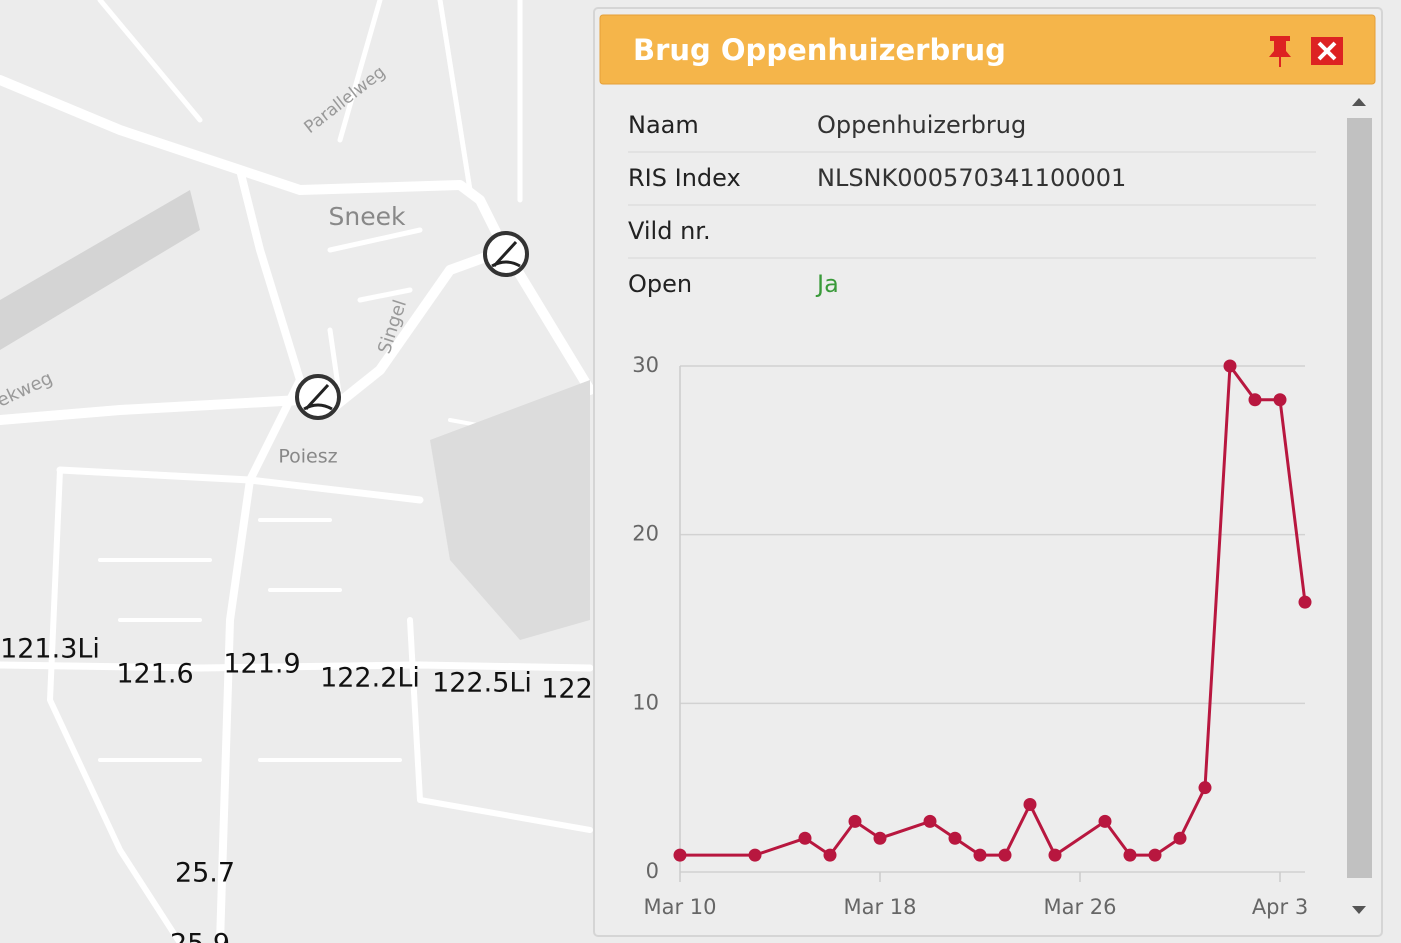 This screenshot has width=1401, height=943. Describe the element at coordinates (679, 907) in the screenshot. I see `x-tick-label: Mar 10` at that location.